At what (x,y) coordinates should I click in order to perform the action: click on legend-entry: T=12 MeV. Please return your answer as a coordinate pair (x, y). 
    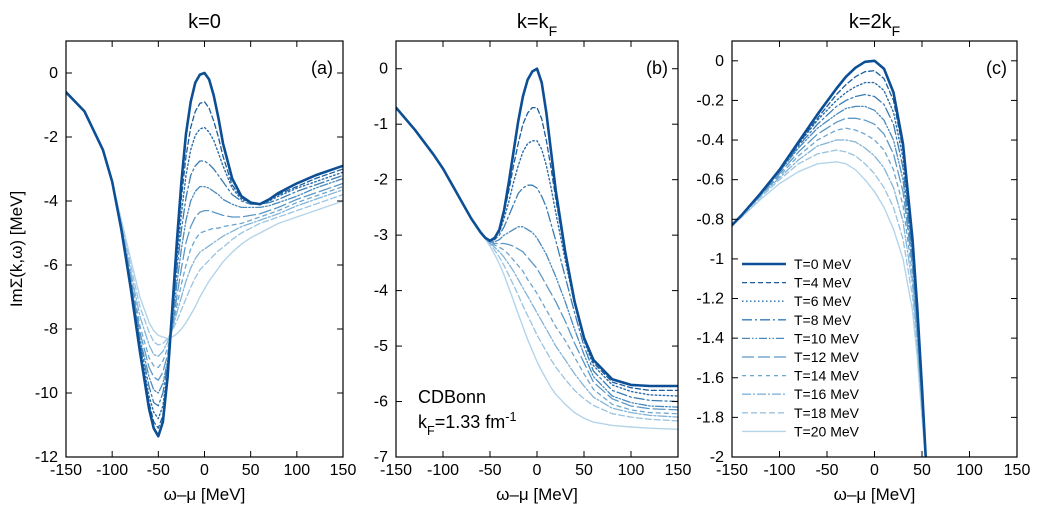
    Looking at the image, I should click on (827, 357).